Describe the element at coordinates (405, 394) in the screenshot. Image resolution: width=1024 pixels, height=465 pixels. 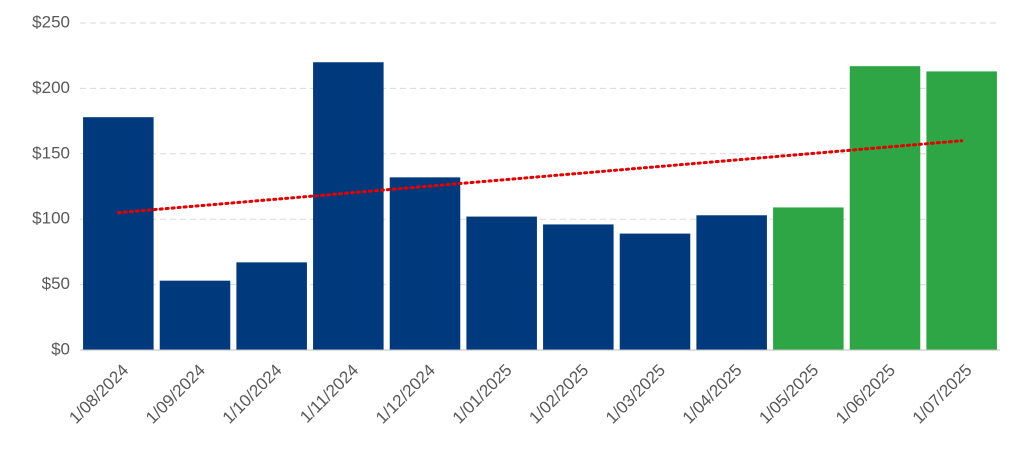
I see `x-tick-label: 1/12/2024` at that location.